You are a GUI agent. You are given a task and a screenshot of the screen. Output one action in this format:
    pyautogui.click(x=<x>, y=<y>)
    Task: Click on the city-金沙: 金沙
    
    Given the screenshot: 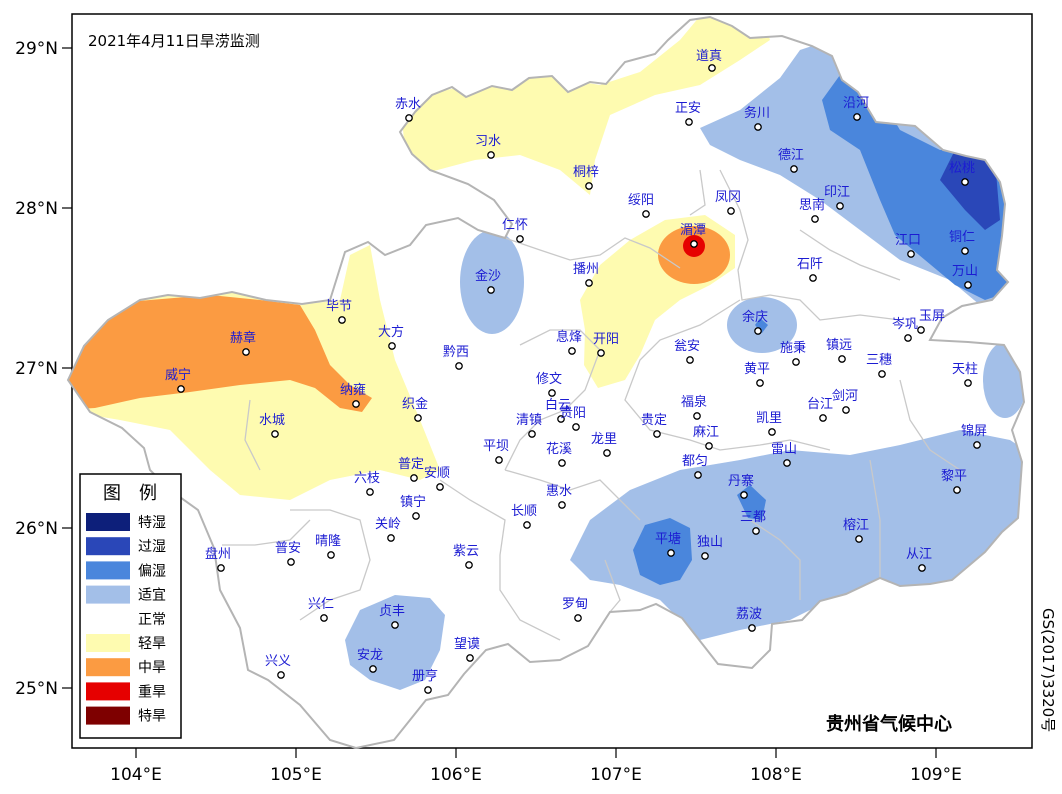 What is the action you would take?
    pyautogui.click(x=488, y=281)
    